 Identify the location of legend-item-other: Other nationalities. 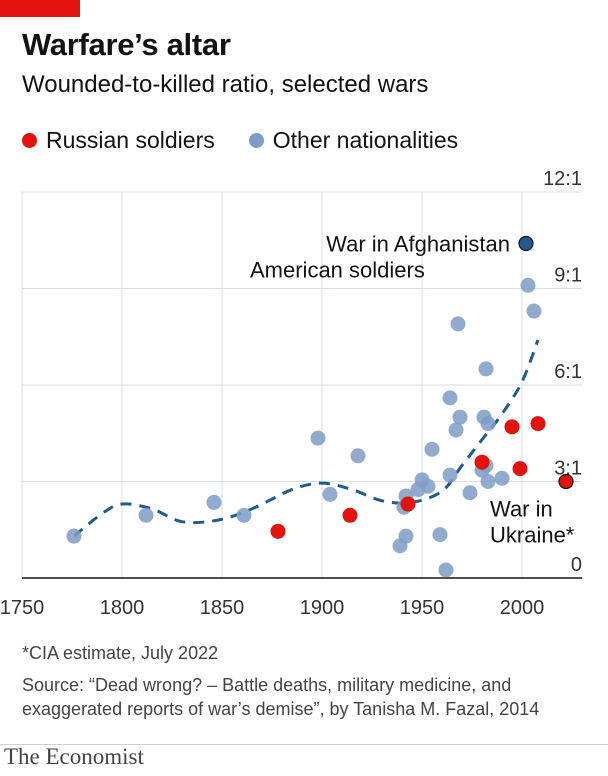
(353, 140).